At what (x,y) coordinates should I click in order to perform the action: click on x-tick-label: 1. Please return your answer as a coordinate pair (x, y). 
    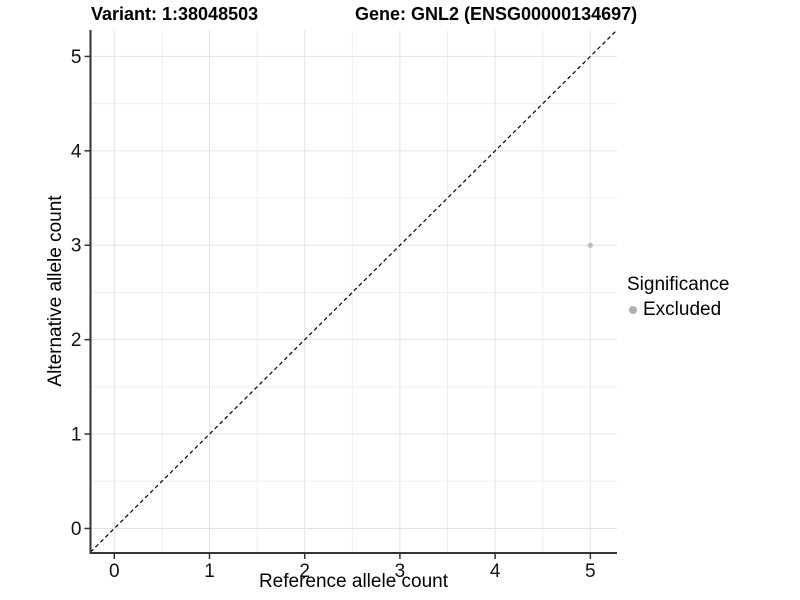
    Looking at the image, I should click on (209, 571).